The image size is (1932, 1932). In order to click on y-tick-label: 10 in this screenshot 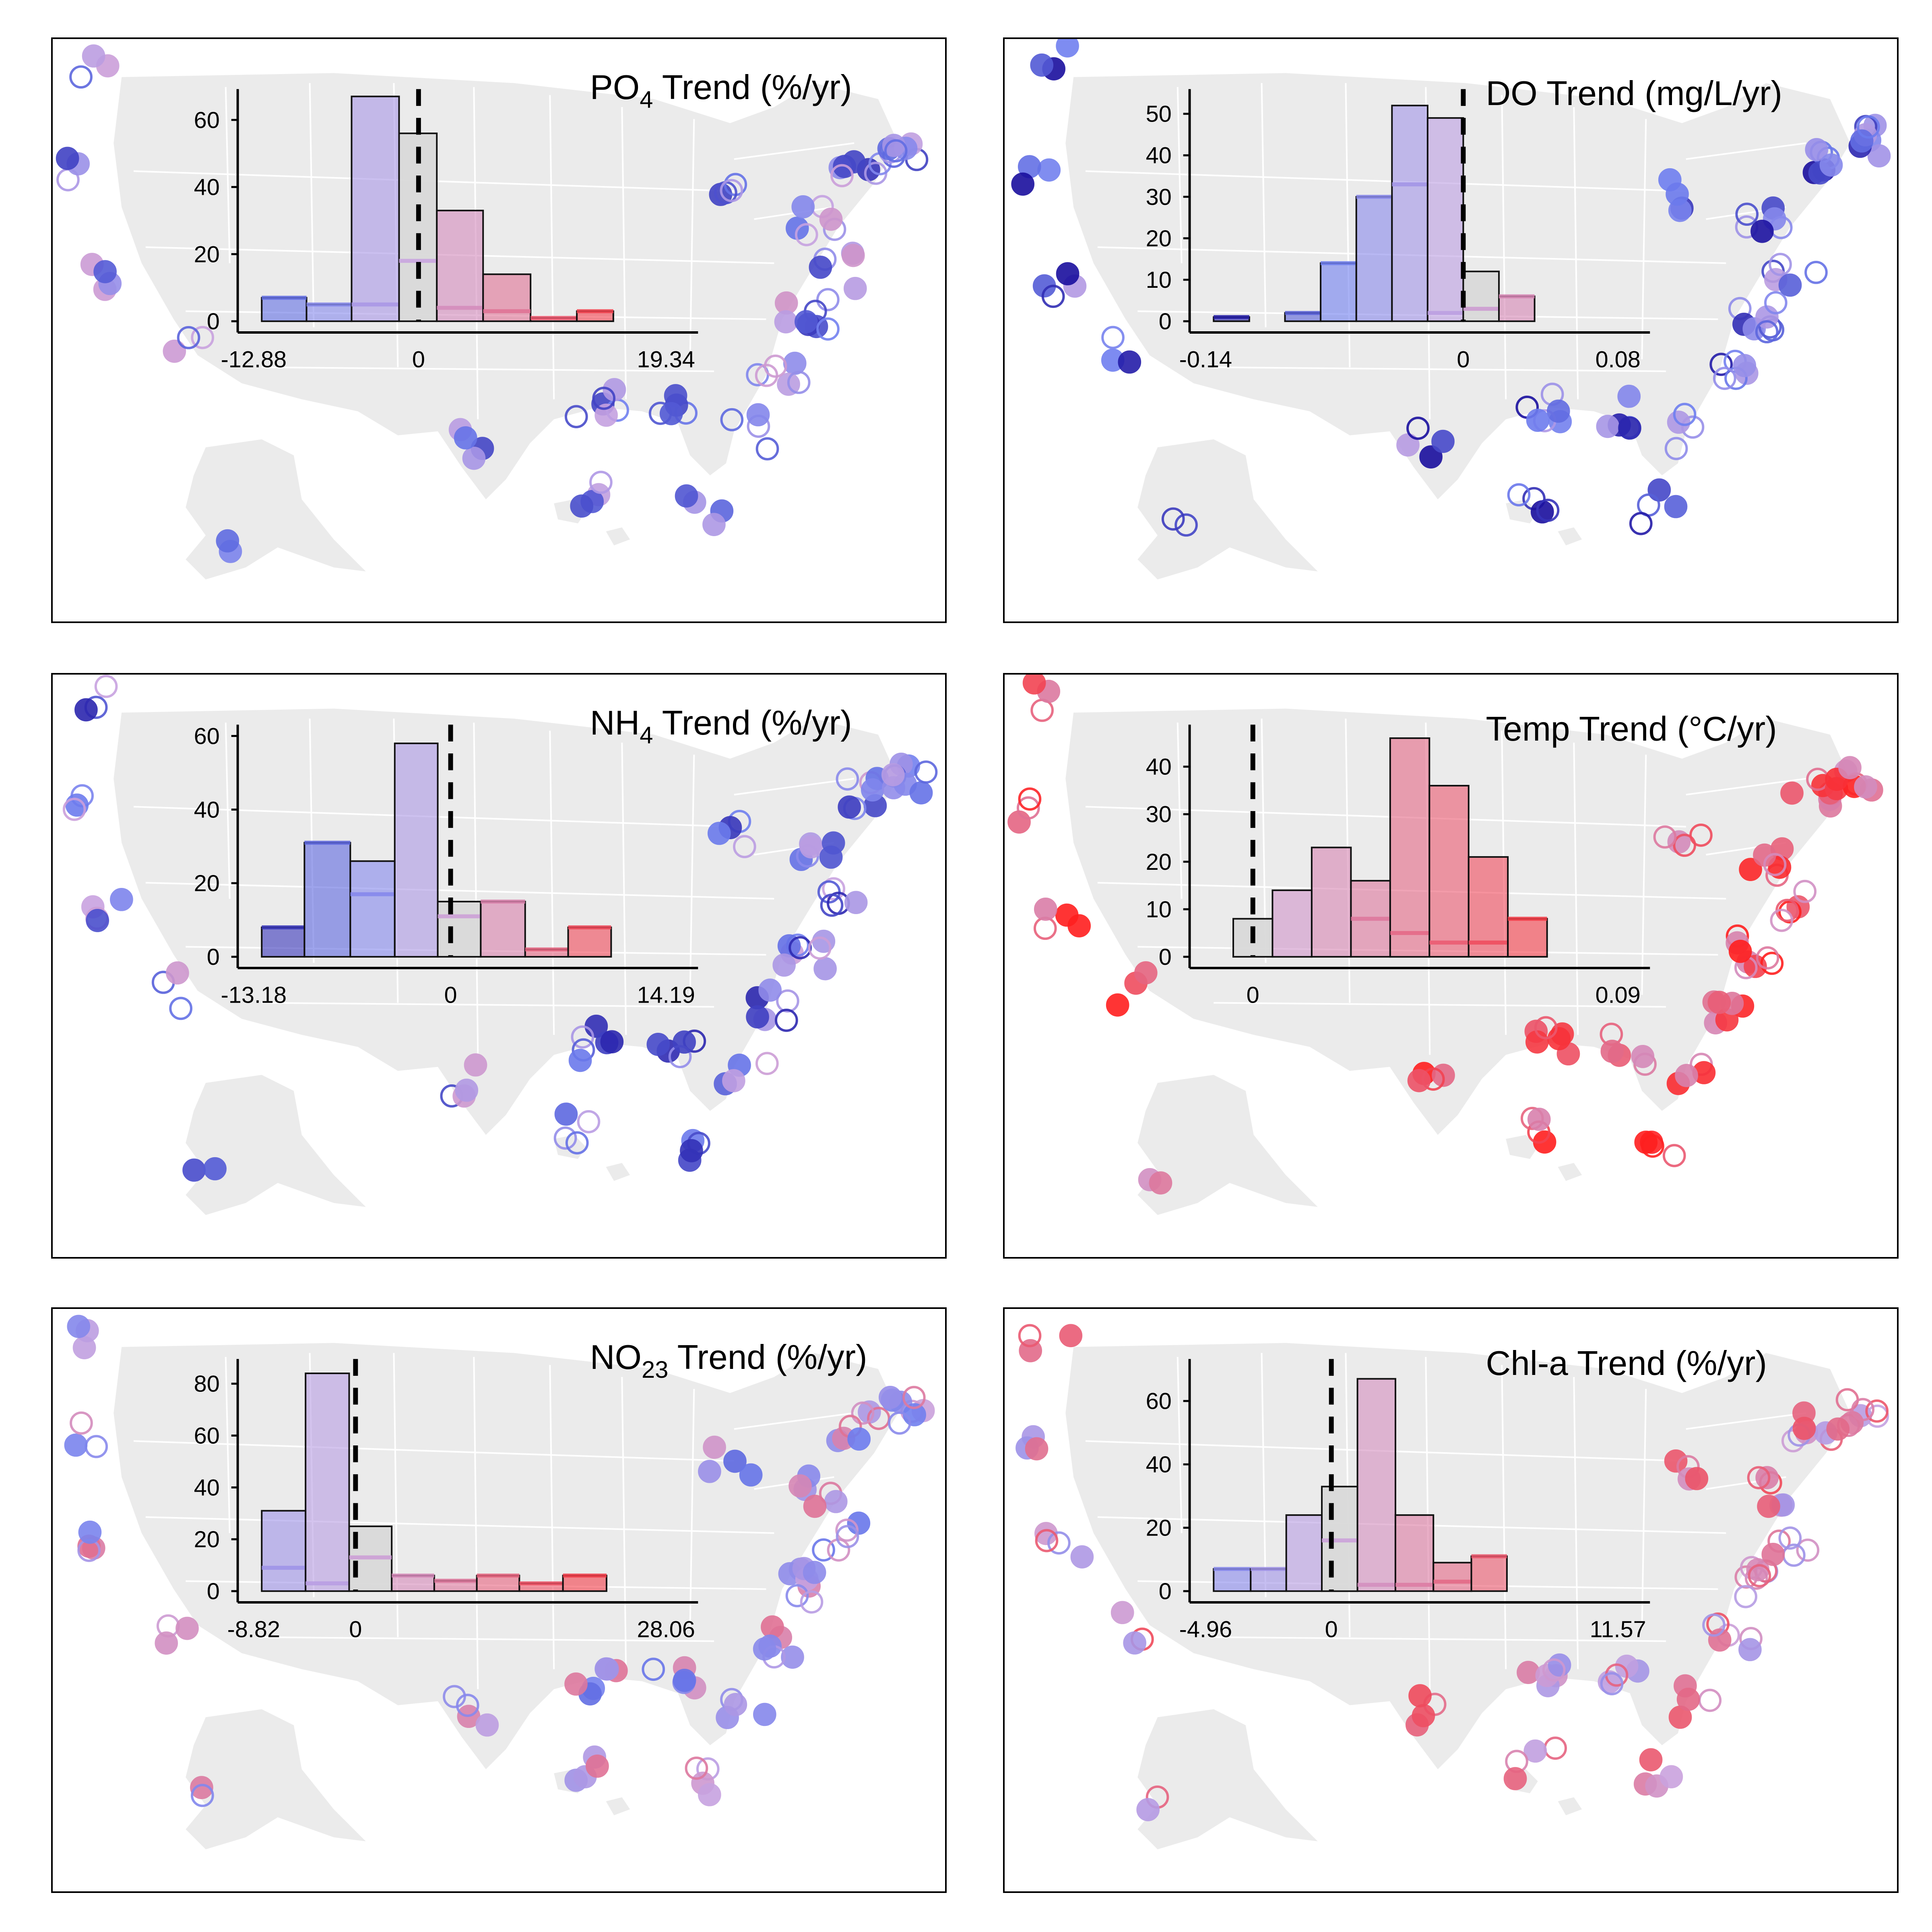, I will do `click(1159, 280)`.